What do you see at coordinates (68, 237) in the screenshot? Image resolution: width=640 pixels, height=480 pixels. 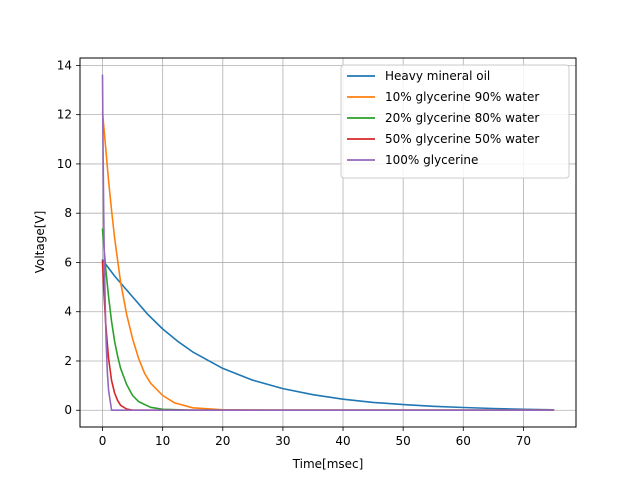 I see `y-axis: 0 2 4 6 8 10 12 14` at bounding box center [68, 237].